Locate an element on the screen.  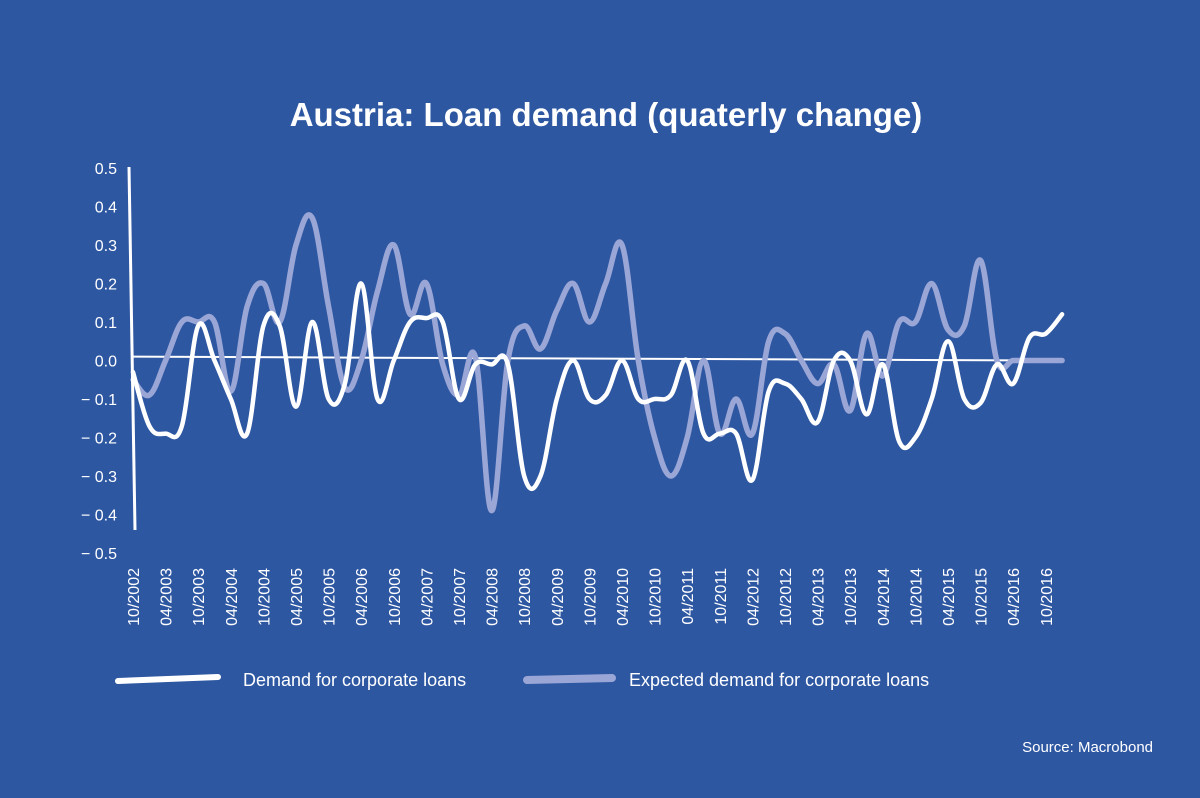
x-tick-label: 10/2009 is located at coordinates (590, 597).